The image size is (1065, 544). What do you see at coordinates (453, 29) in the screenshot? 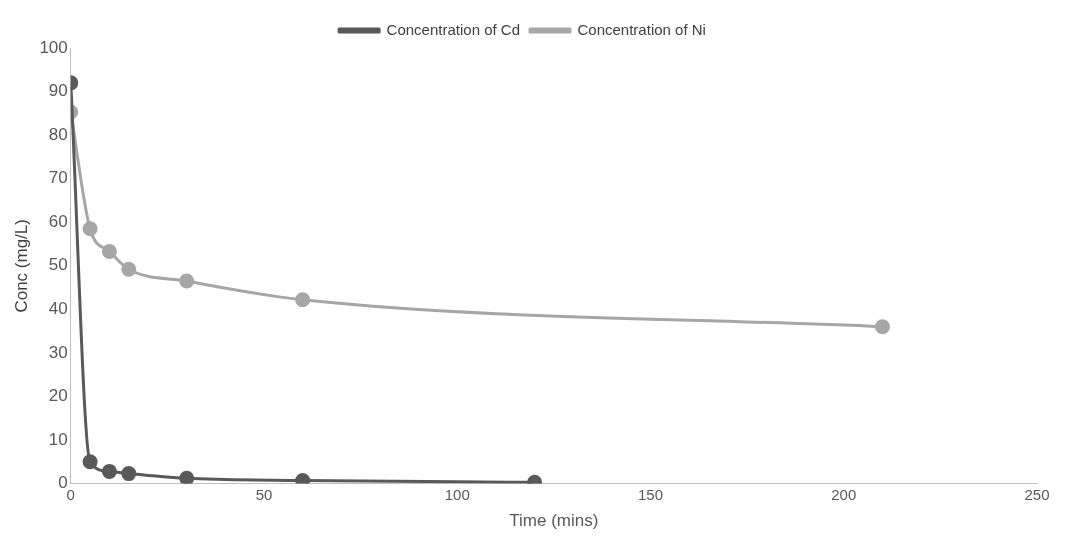
I see `legend-label: Concentration of Cd` at bounding box center [453, 29].